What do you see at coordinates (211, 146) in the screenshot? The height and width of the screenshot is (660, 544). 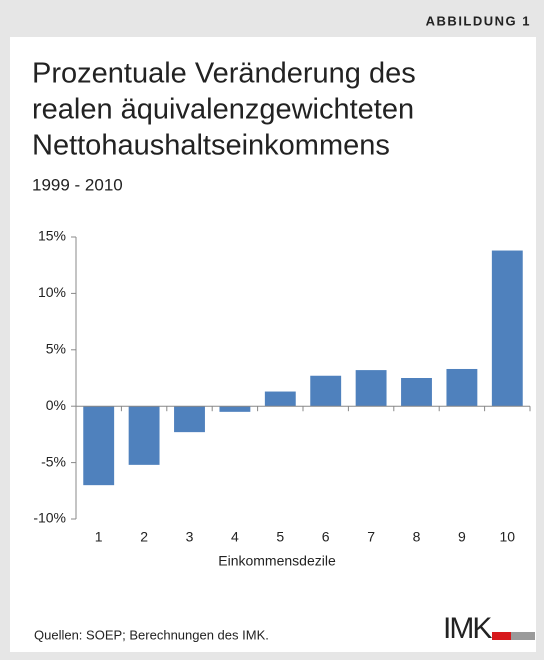 I see `chart-title: Nettohaushaltseinkommens` at bounding box center [211, 146].